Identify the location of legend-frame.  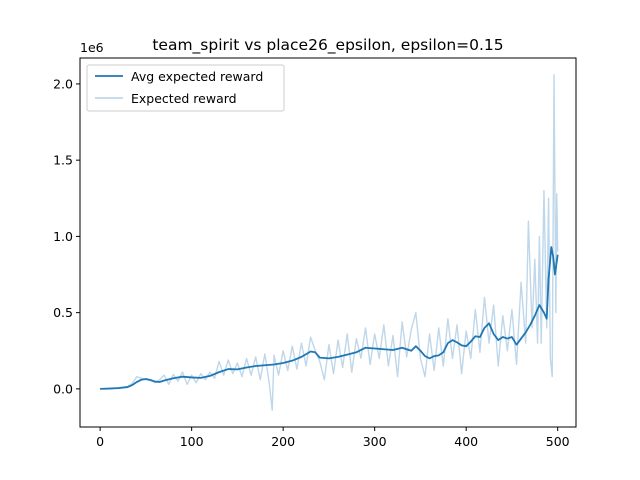
(185, 88).